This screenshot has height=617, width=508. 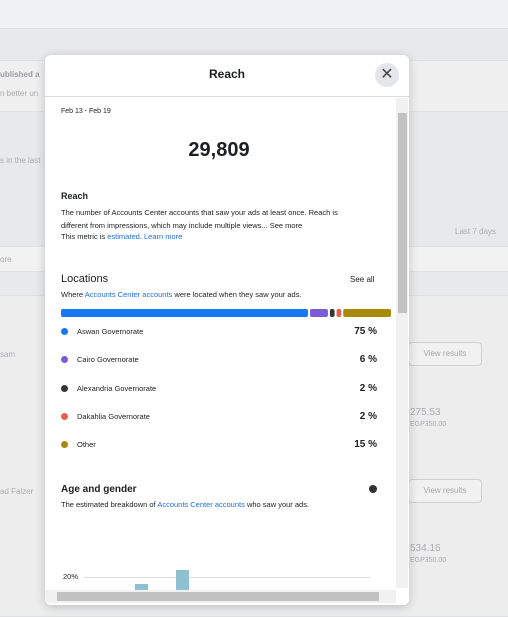 What do you see at coordinates (113, 416) in the screenshot?
I see `location-name: Dakahlia Governorate` at bounding box center [113, 416].